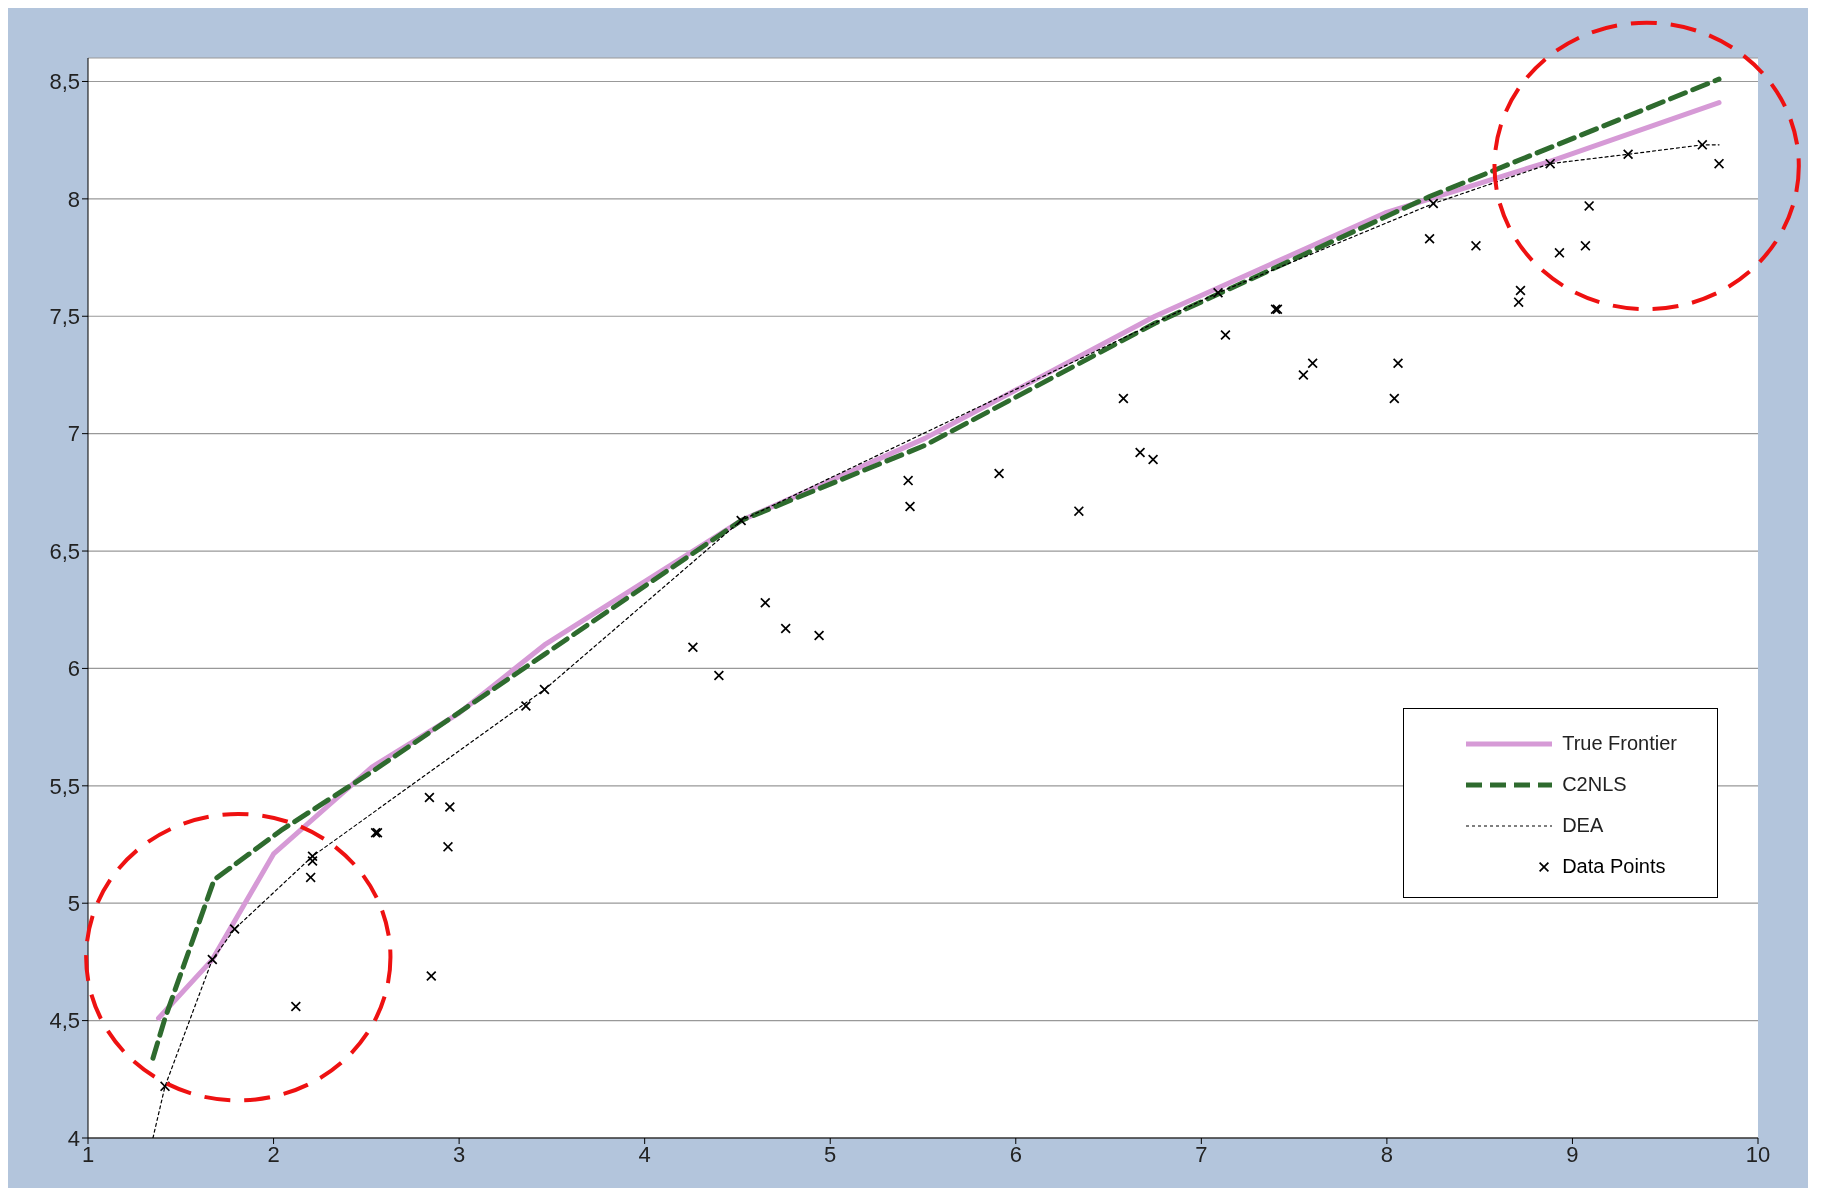 The image size is (1834, 1200). Describe the element at coordinates (64, 317) in the screenshot. I see `y-tick-label: 7,5` at that location.